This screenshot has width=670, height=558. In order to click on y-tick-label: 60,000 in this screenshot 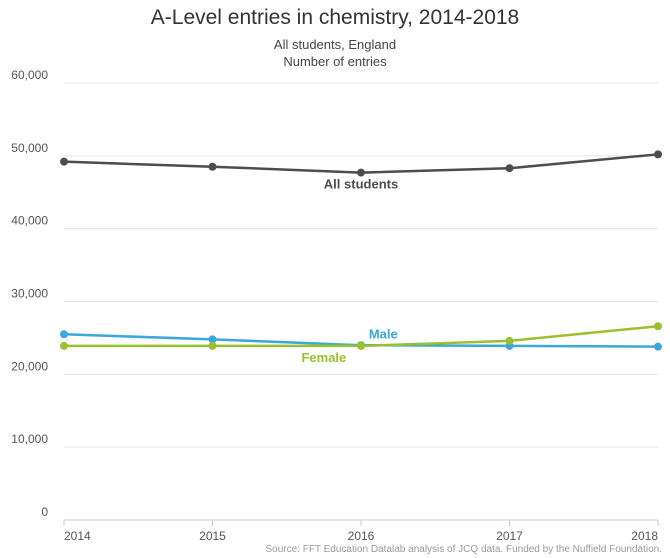, I will do `click(29, 75)`.